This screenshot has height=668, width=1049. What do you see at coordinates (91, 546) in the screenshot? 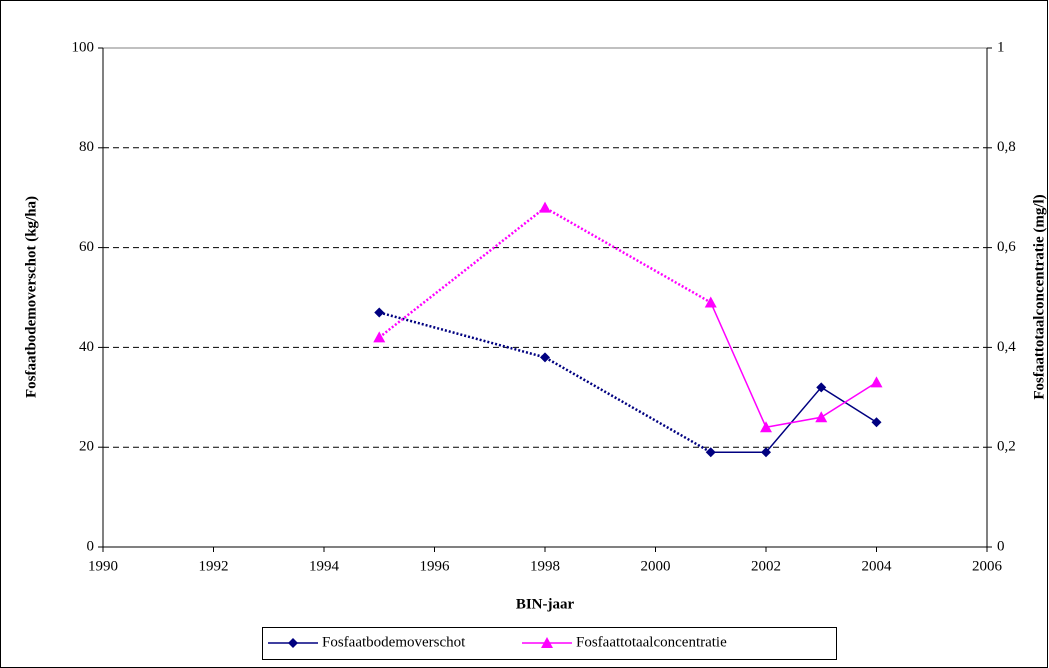
I see `y-tick-label: 0` at bounding box center [91, 546].